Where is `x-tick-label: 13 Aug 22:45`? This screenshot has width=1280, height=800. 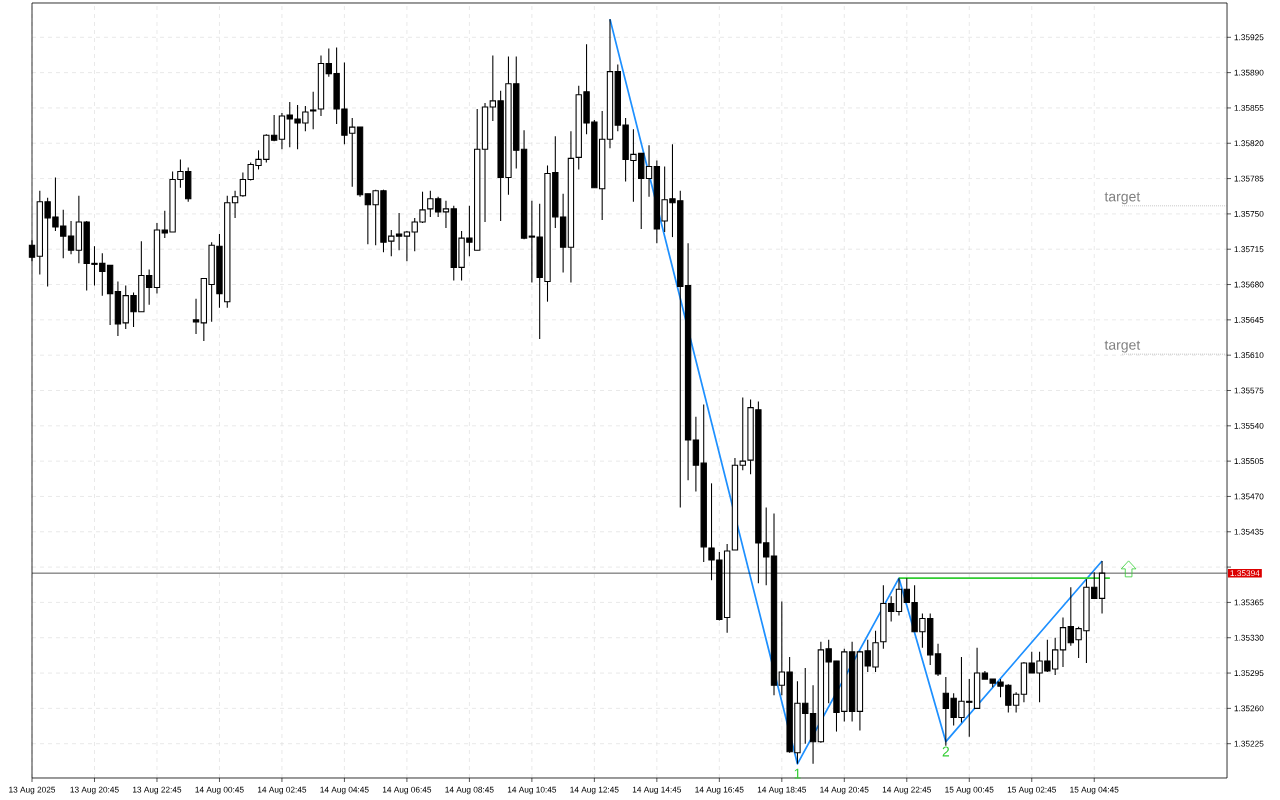 x-tick-label: 13 Aug 22:45 is located at coordinates (157, 790).